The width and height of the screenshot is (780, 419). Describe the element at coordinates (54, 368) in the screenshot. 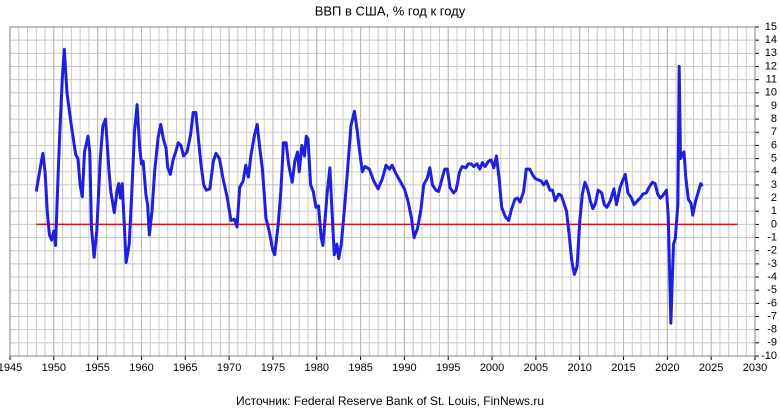

I see `x-tick-label: 1950` at that location.